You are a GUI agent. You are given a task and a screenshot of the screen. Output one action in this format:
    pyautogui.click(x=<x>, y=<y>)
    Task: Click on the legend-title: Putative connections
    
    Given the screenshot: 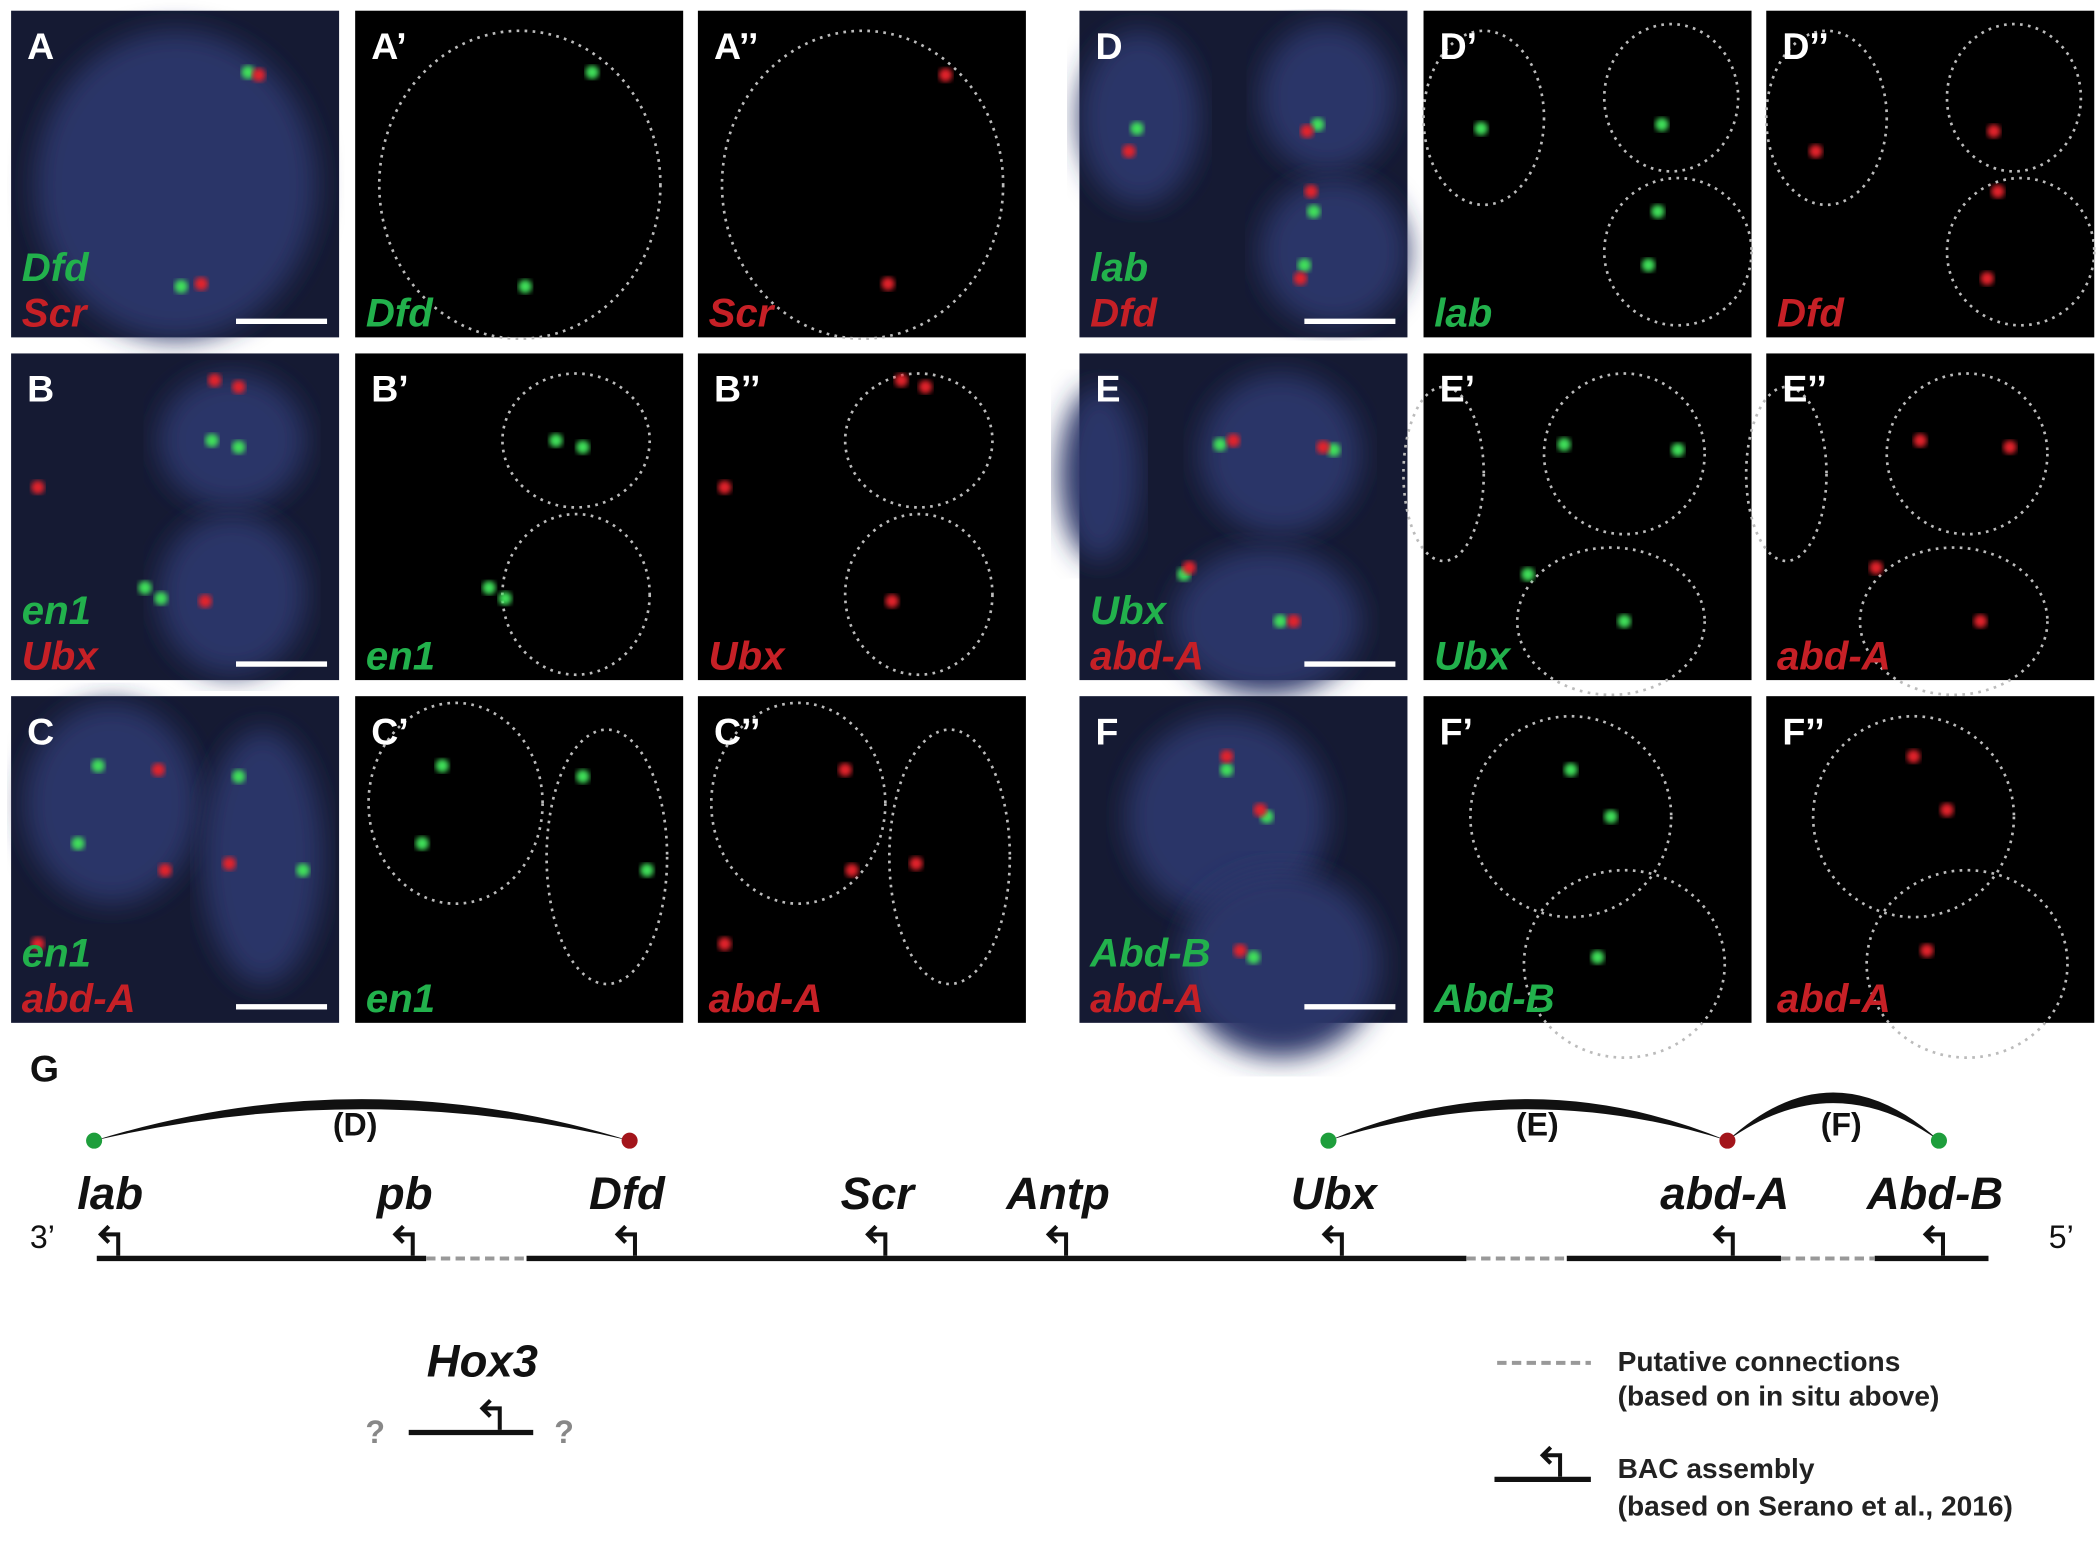 What is the action you would take?
    pyautogui.click(x=1759, y=1361)
    